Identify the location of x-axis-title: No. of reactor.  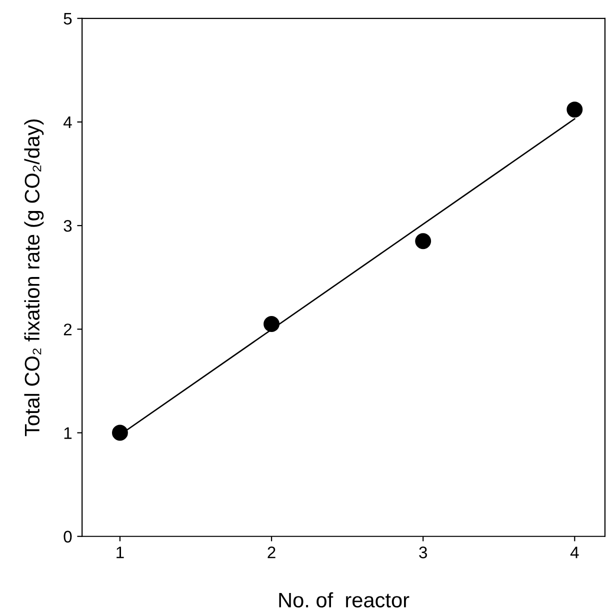
(344, 600).